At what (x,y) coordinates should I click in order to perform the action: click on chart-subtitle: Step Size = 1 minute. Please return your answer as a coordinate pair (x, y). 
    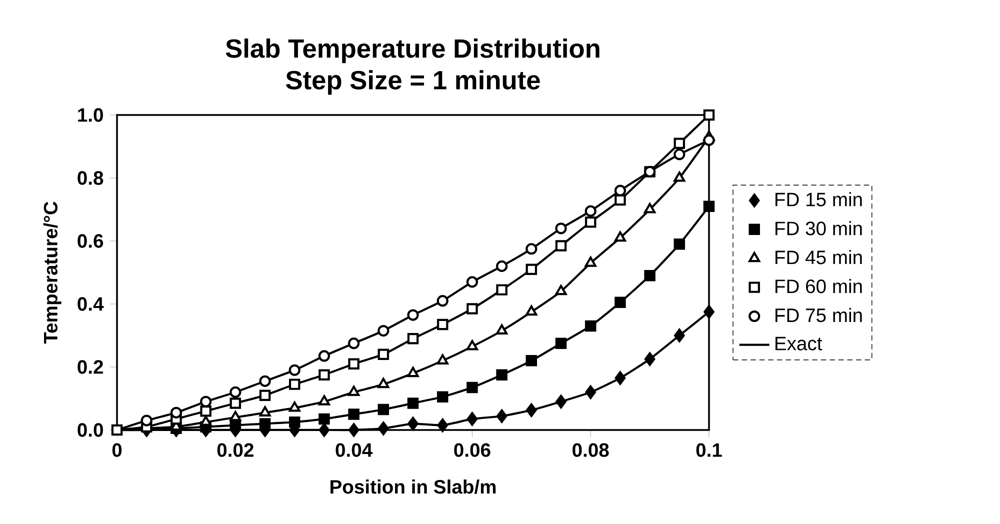
    Looking at the image, I should click on (413, 82).